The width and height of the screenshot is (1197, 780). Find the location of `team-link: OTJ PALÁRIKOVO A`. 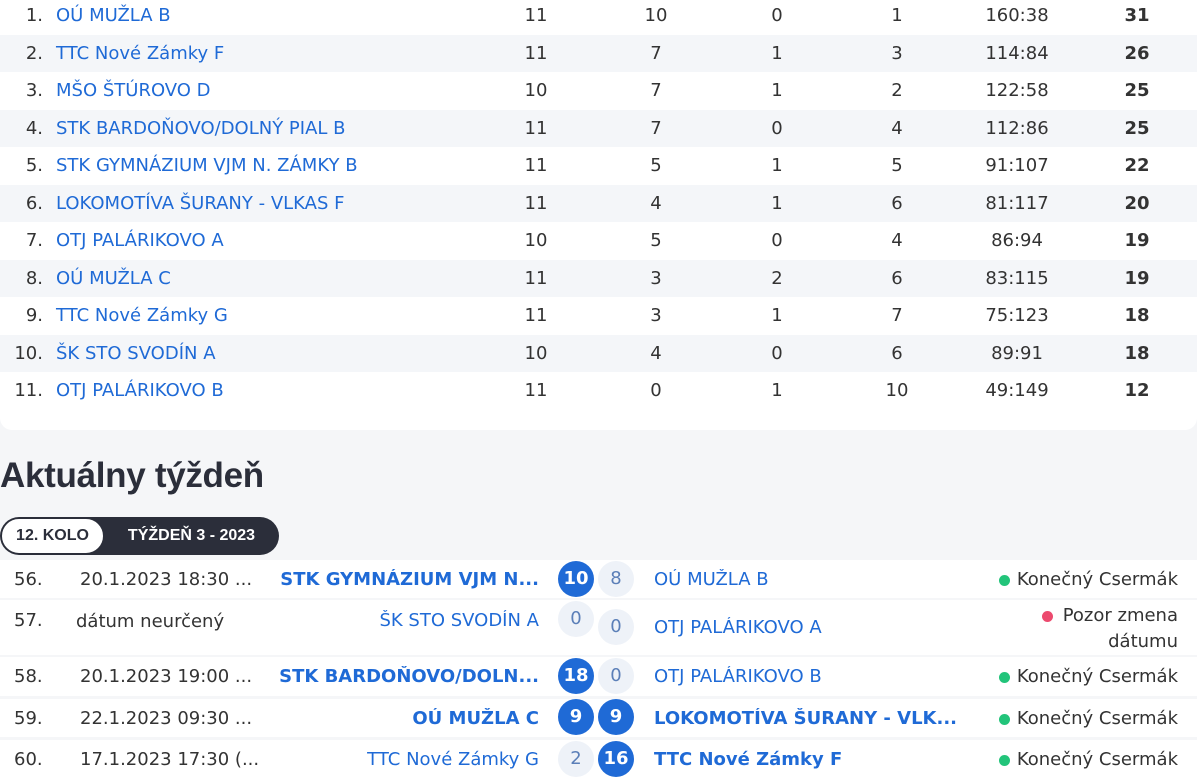

team-link: OTJ PALÁRIKOVO A is located at coordinates (140, 240).